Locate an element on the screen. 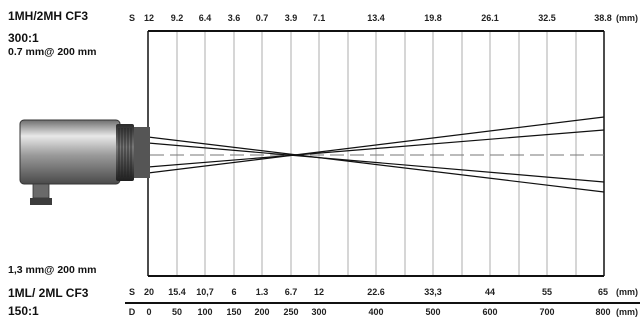  scale-tick: 600 is located at coordinates (490, 312).